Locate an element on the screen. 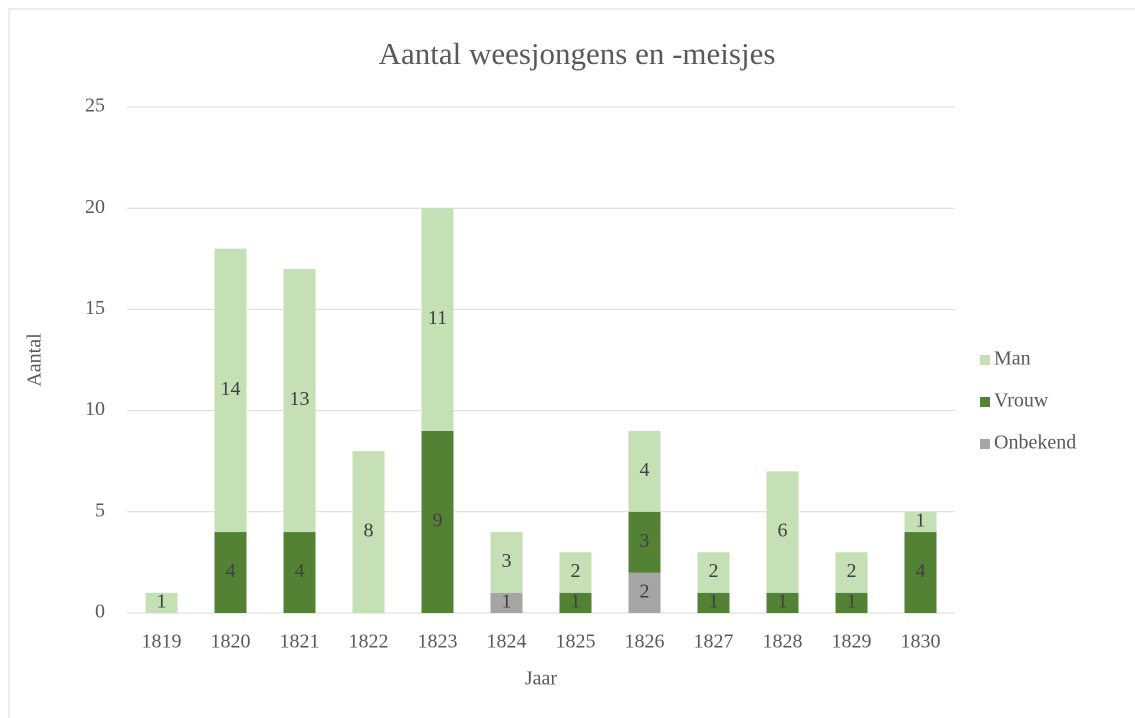  data-label: 13 is located at coordinates (300, 399).